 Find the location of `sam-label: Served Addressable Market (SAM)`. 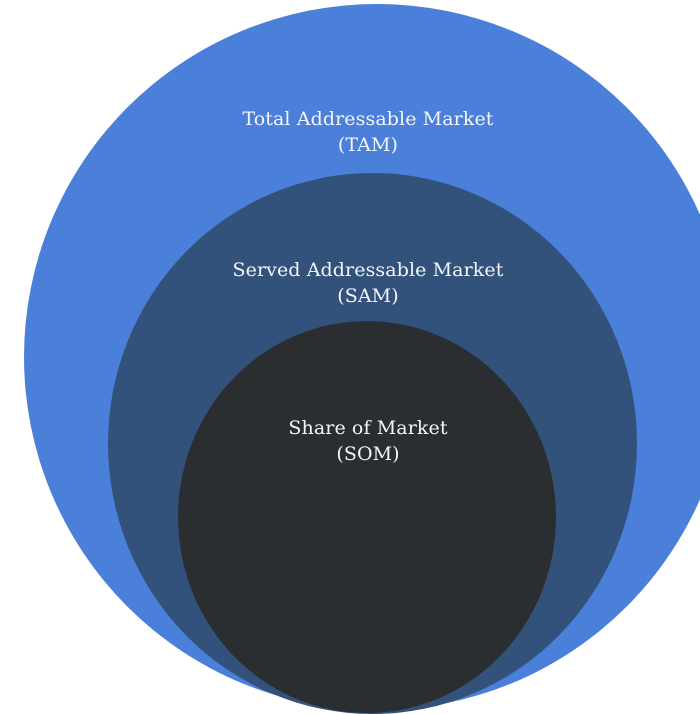

sam-label: Served Addressable Market (SAM) is located at coordinates (368, 283).